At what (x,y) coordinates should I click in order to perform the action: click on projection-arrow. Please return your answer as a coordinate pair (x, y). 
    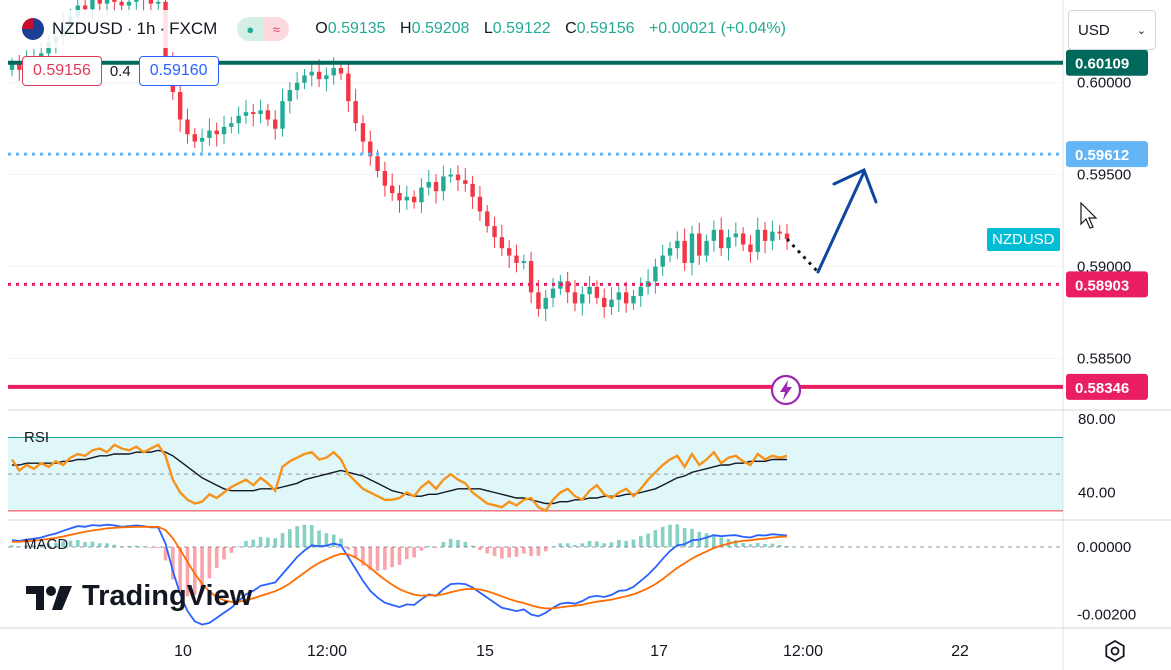
    Looking at the image, I should click on (847, 220).